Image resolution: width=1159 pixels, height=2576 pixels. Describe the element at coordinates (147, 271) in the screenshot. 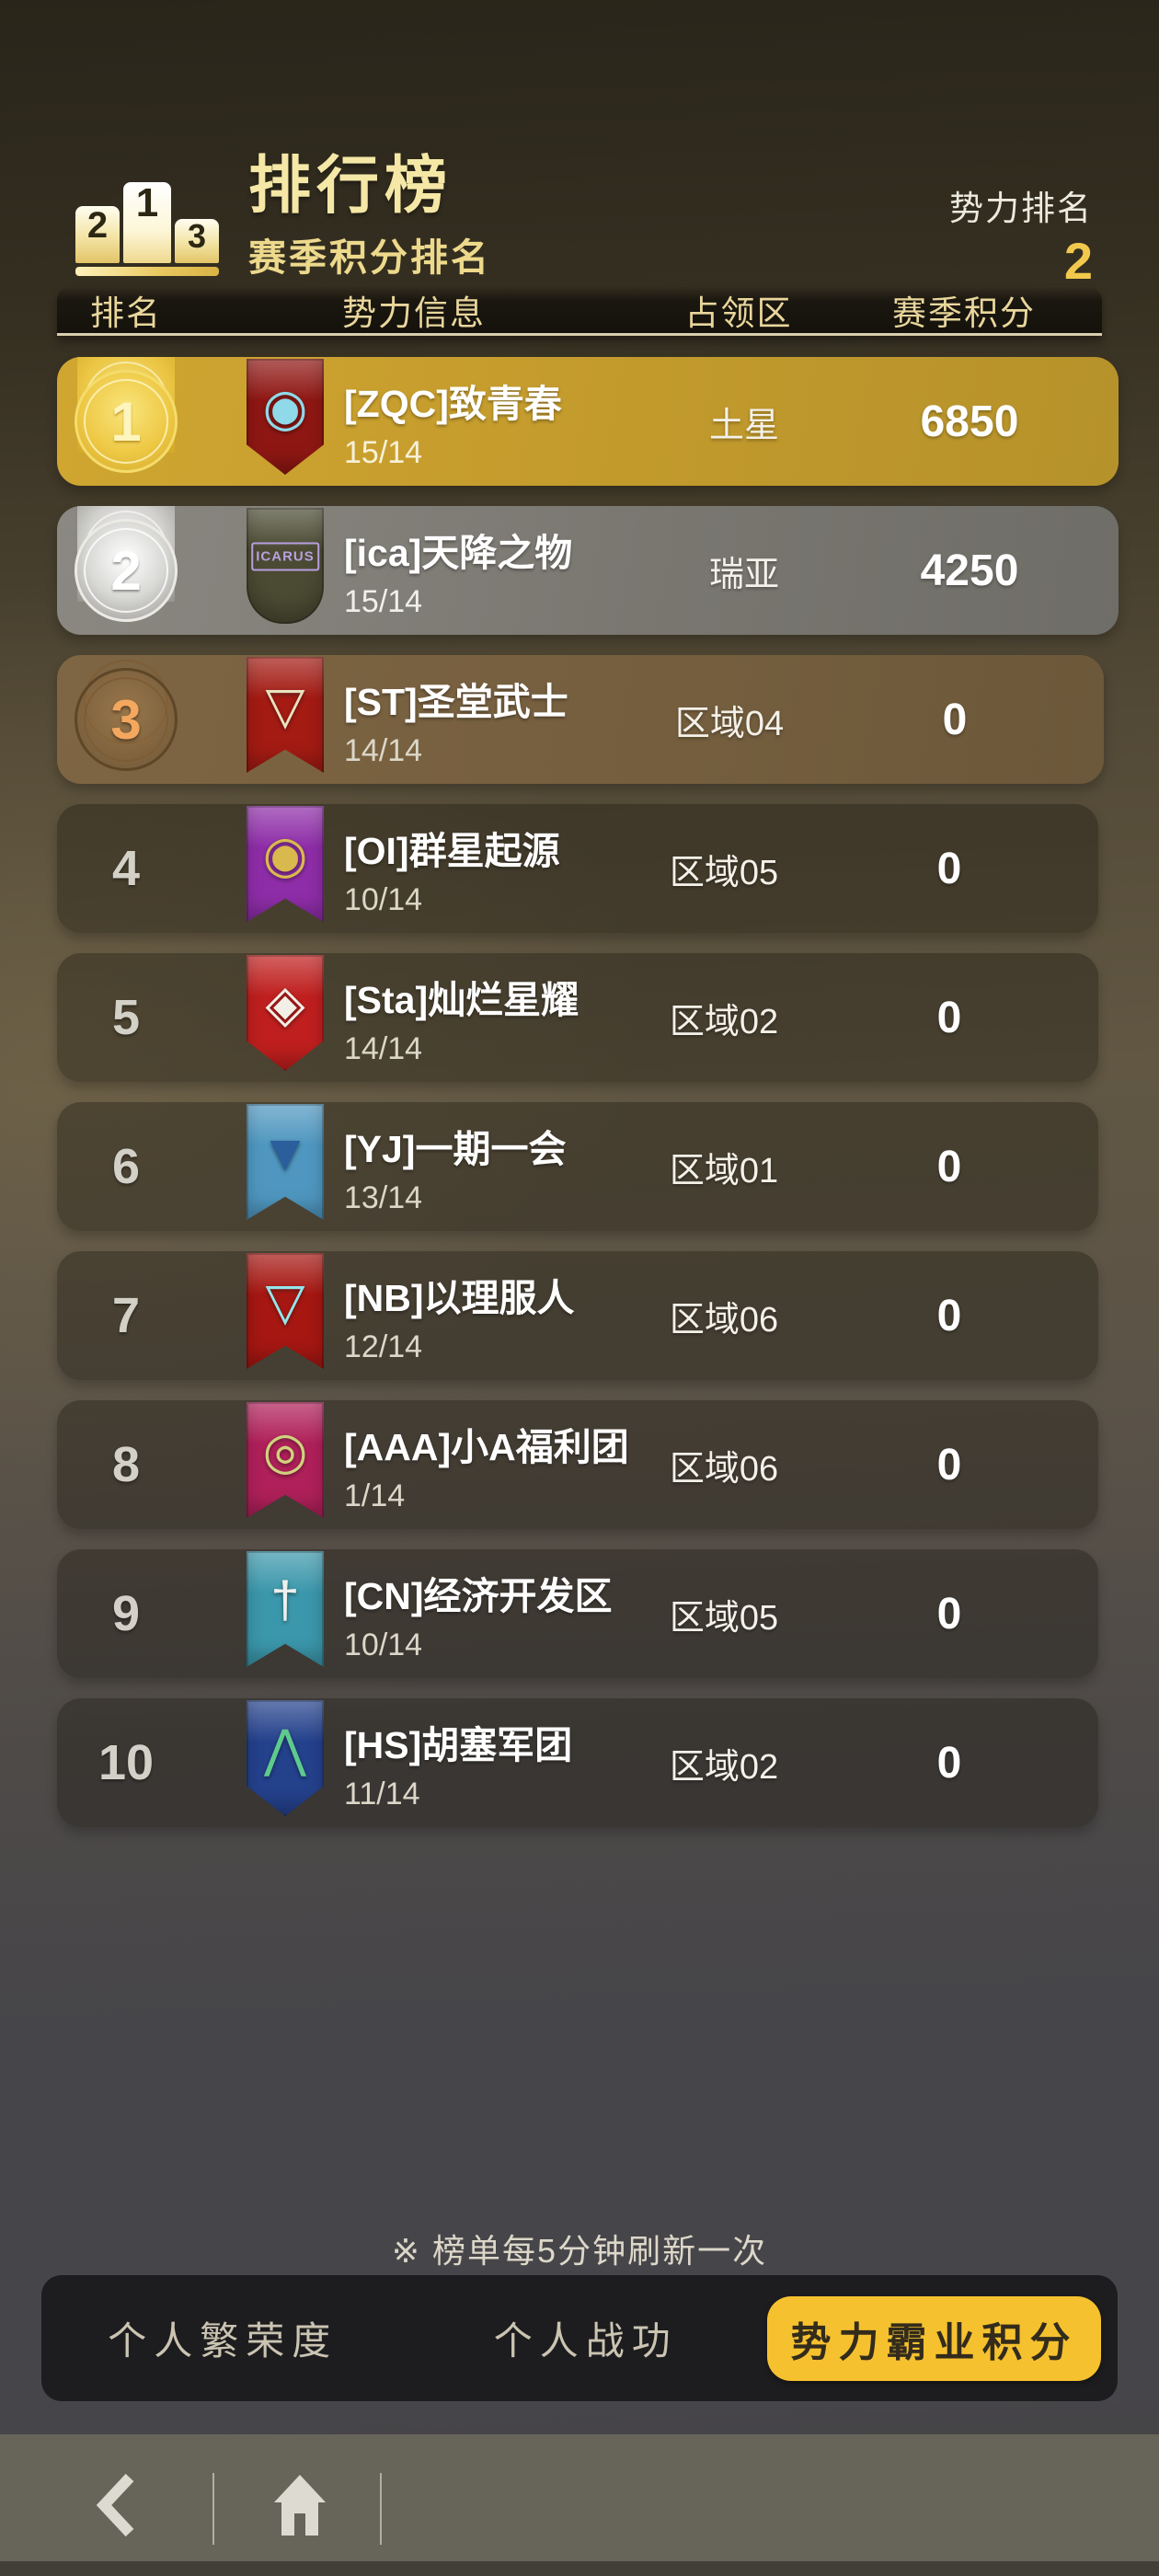

I see `podium-base` at that location.